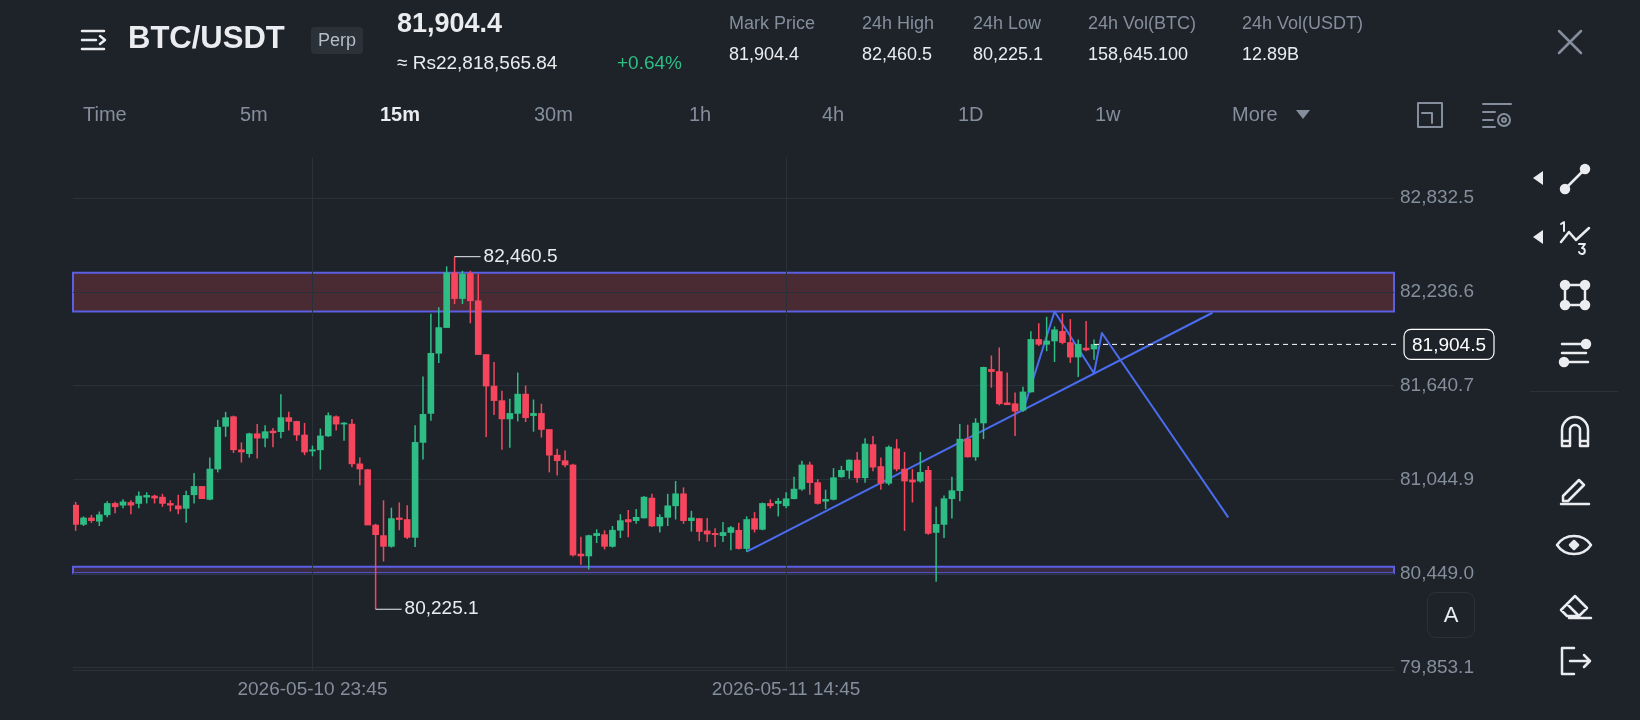  Describe the element at coordinates (1437, 667) in the screenshot. I see `y-tick-label: 79,853.1` at that location.